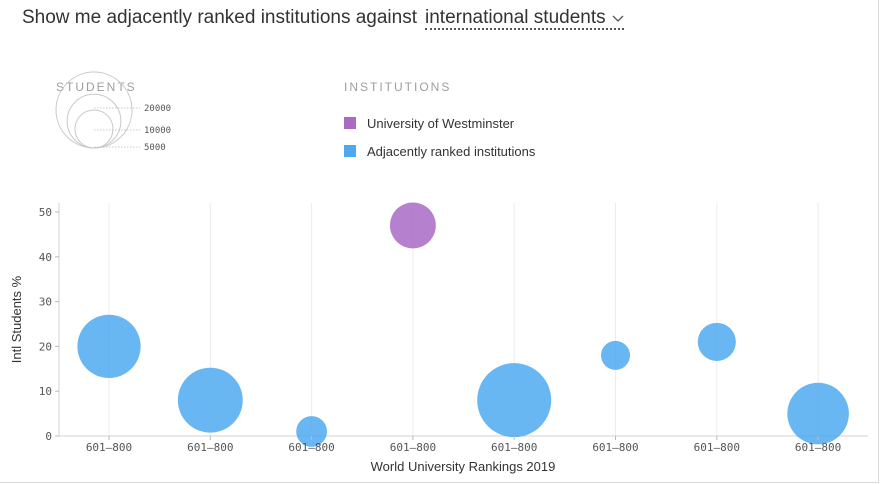  Describe the element at coordinates (515, 17) in the screenshot. I see `metric-selector-label: international students` at that location.